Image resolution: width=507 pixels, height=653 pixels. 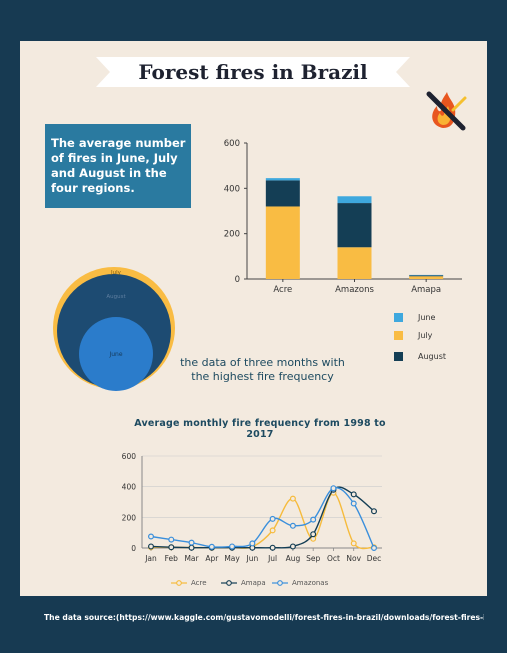 What do you see at coordinates (237, 280) in the screenshot?
I see `bar-y-tick-label: 0` at bounding box center [237, 280].